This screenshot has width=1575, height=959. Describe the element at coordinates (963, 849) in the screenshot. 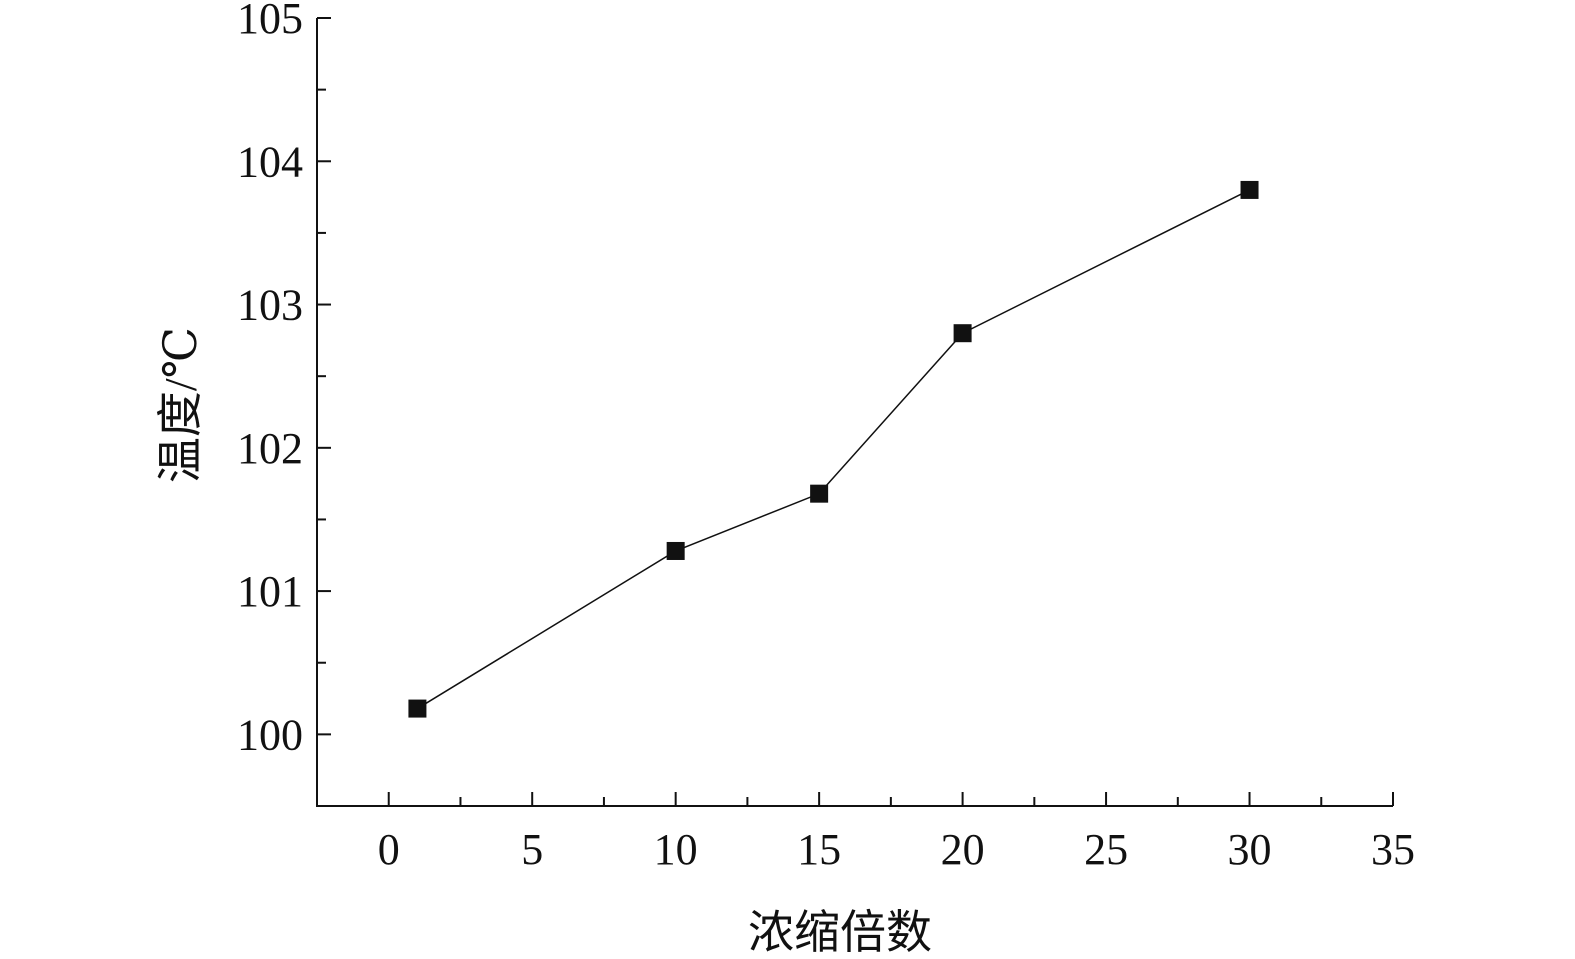

I see `x-tick-label: 20` at that location.